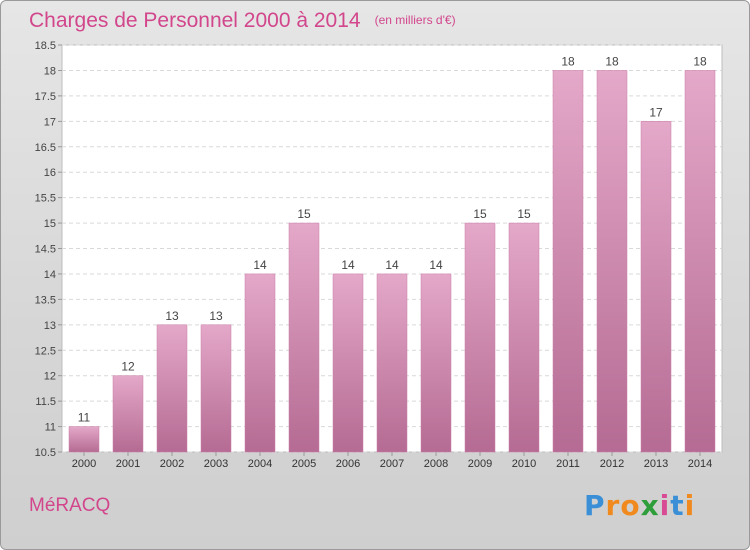 The height and width of the screenshot is (550, 750). What do you see at coordinates (45, 300) in the screenshot?
I see `y-tick-label: 13.5` at bounding box center [45, 300].